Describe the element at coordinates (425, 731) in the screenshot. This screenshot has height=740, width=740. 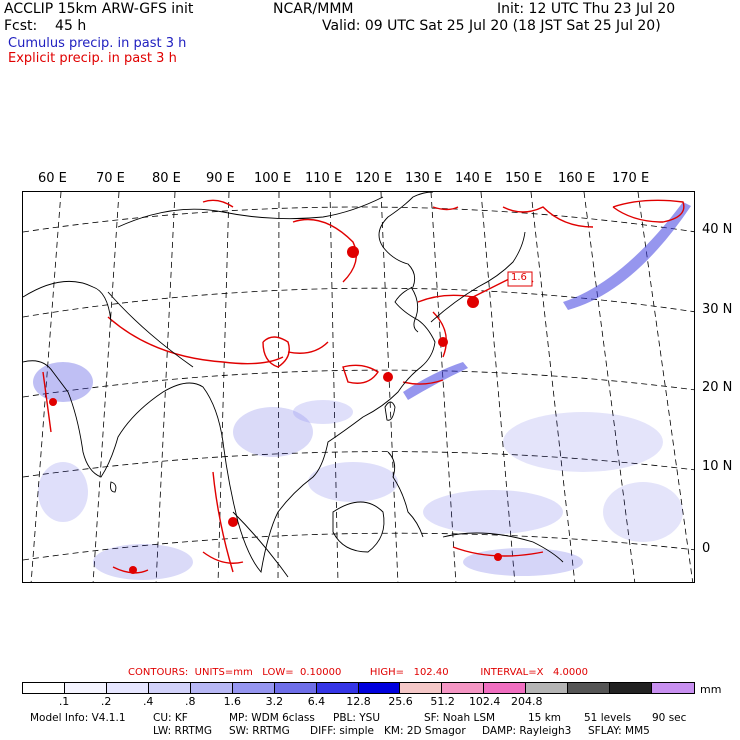
I see `model-info-km: KM: 2D Smagor` at that location.